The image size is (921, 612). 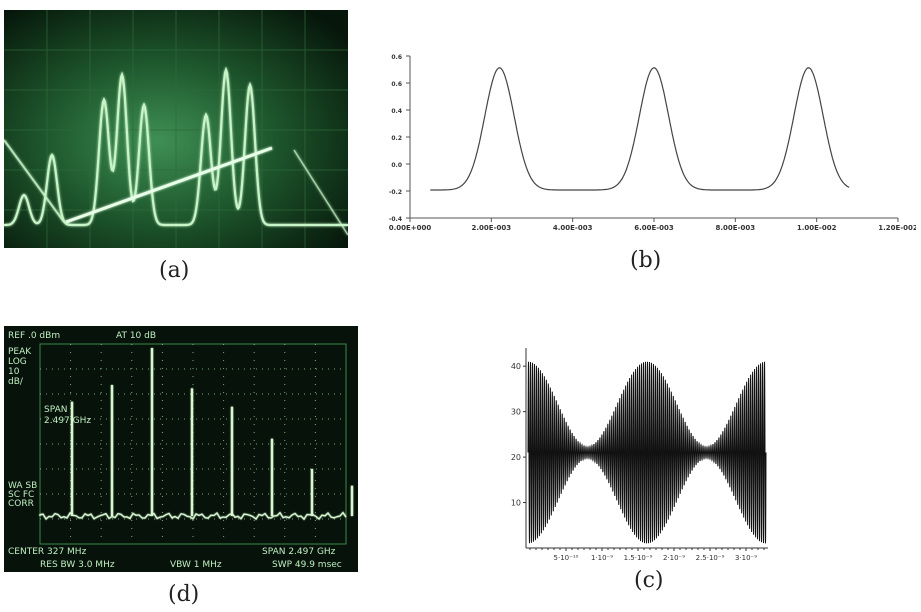 What do you see at coordinates (396, 138) in the screenshot?
I see `y-tick-label-b: 0.2` at bounding box center [396, 138].